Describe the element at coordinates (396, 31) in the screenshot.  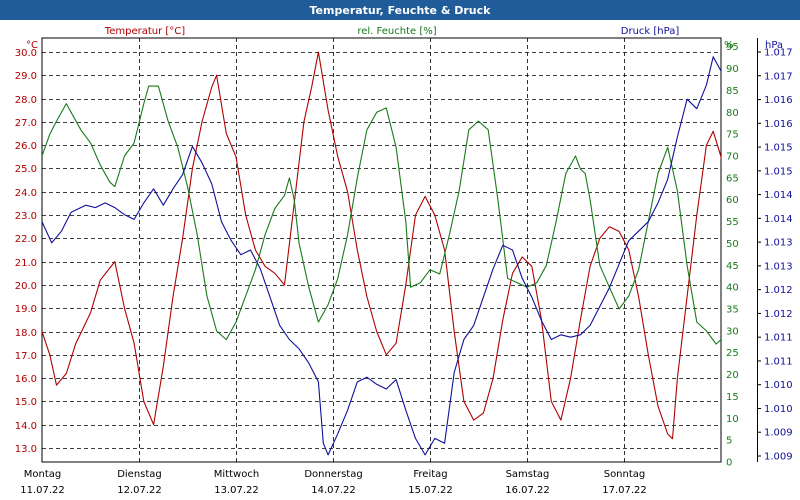
I see `humidity-legend-label: rel. Feuchte [%]` at that location.